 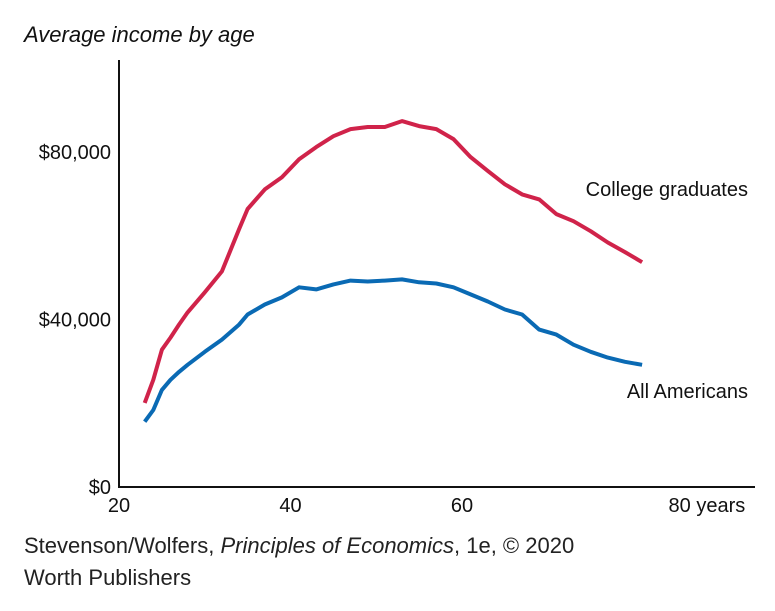 I want to click on x-tick-label: 80 years, so click(x=707, y=506).